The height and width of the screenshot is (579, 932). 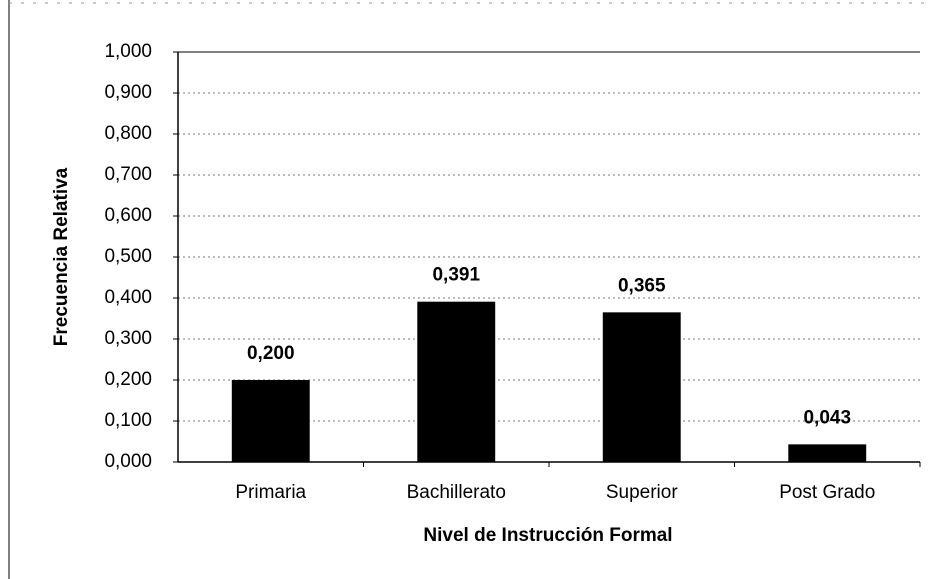 I want to click on data-label: 0,043, so click(x=827, y=417).